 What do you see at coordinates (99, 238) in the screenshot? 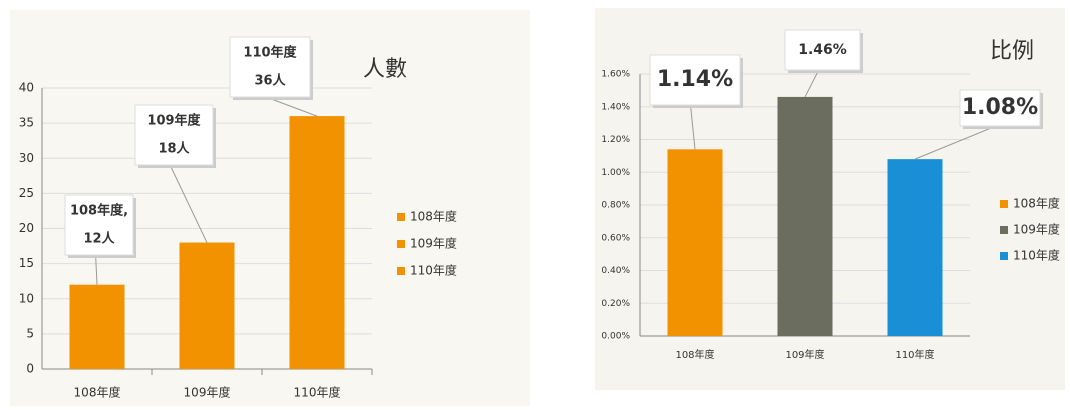
I see `data-label: 12人` at bounding box center [99, 238].